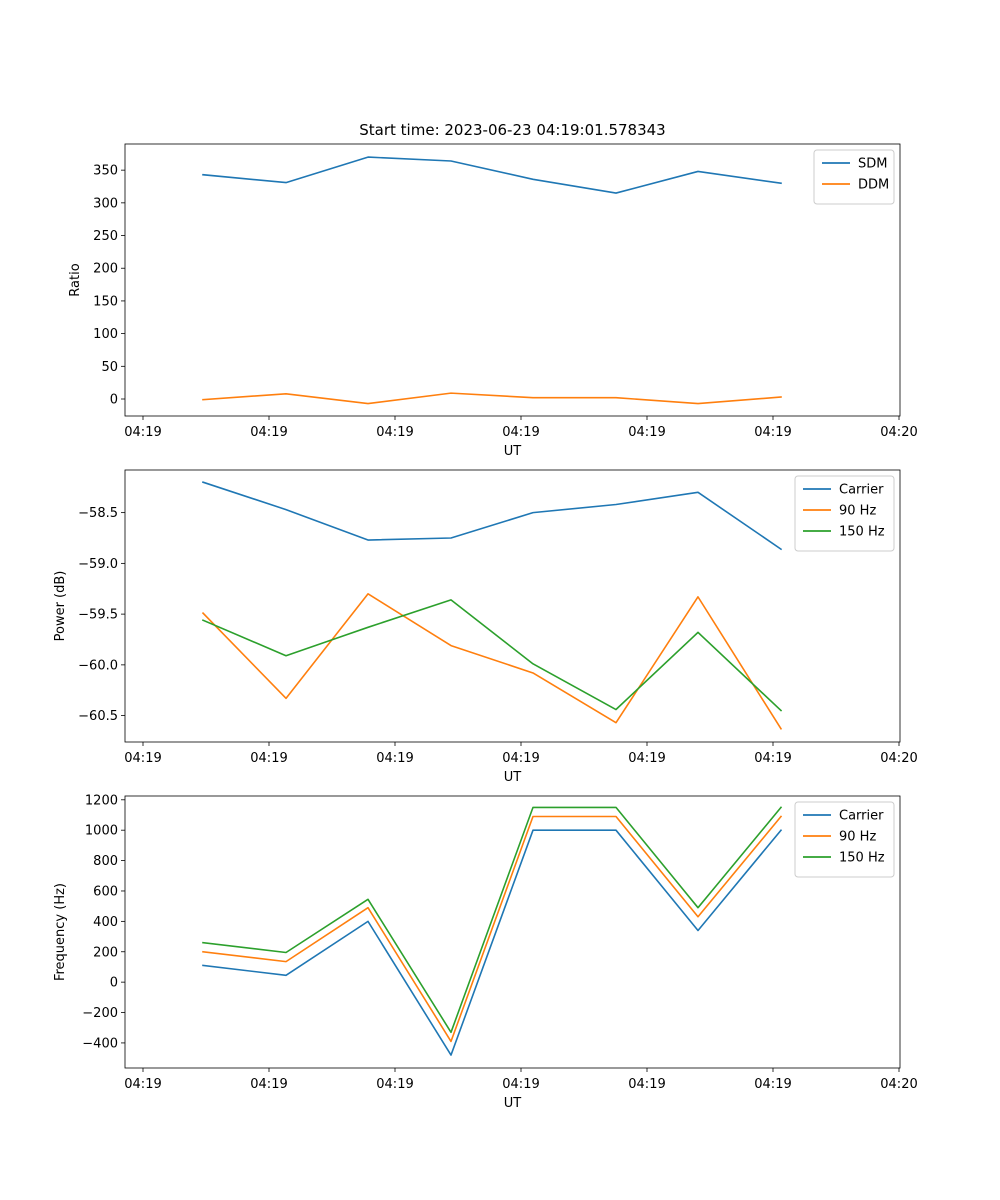  Describe the element at coordinates (105, 891) in the screenshot. I see `y-tick-label: 600` at that location.